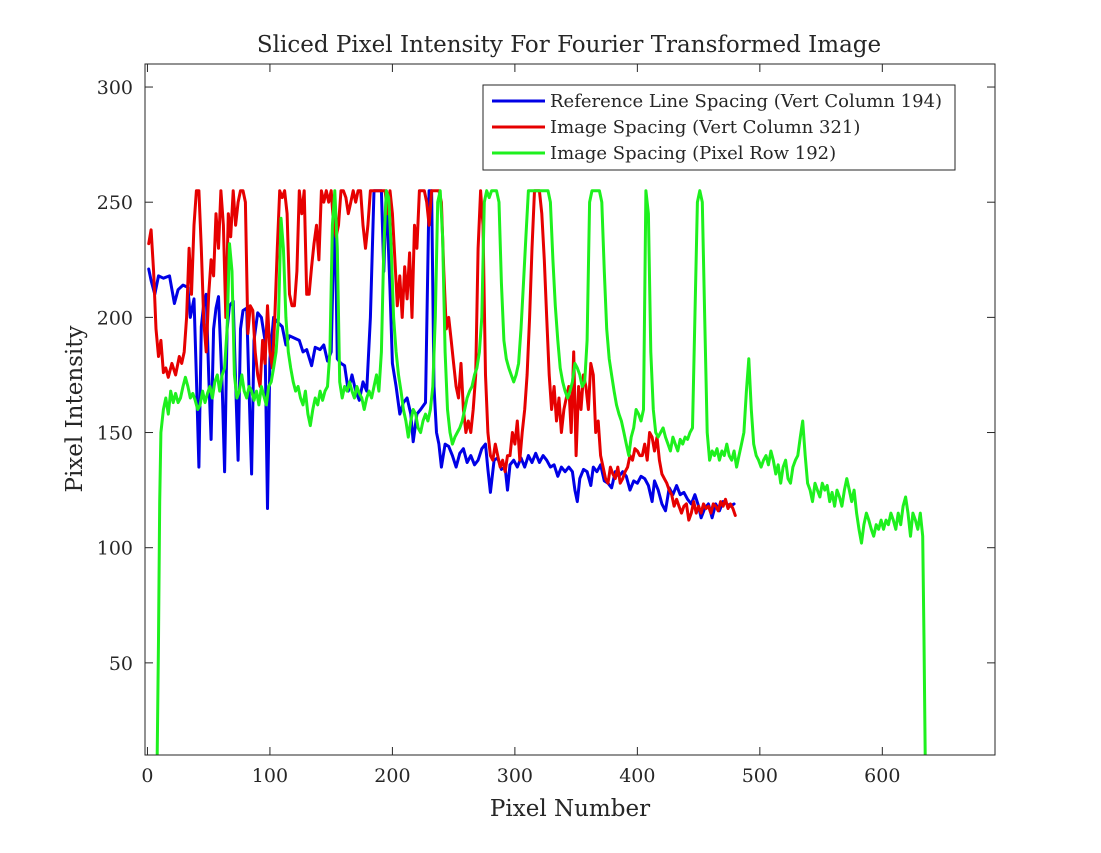 The image size is (1101, 853). I want to click on y-tick-label: 300, so click(115, 88).